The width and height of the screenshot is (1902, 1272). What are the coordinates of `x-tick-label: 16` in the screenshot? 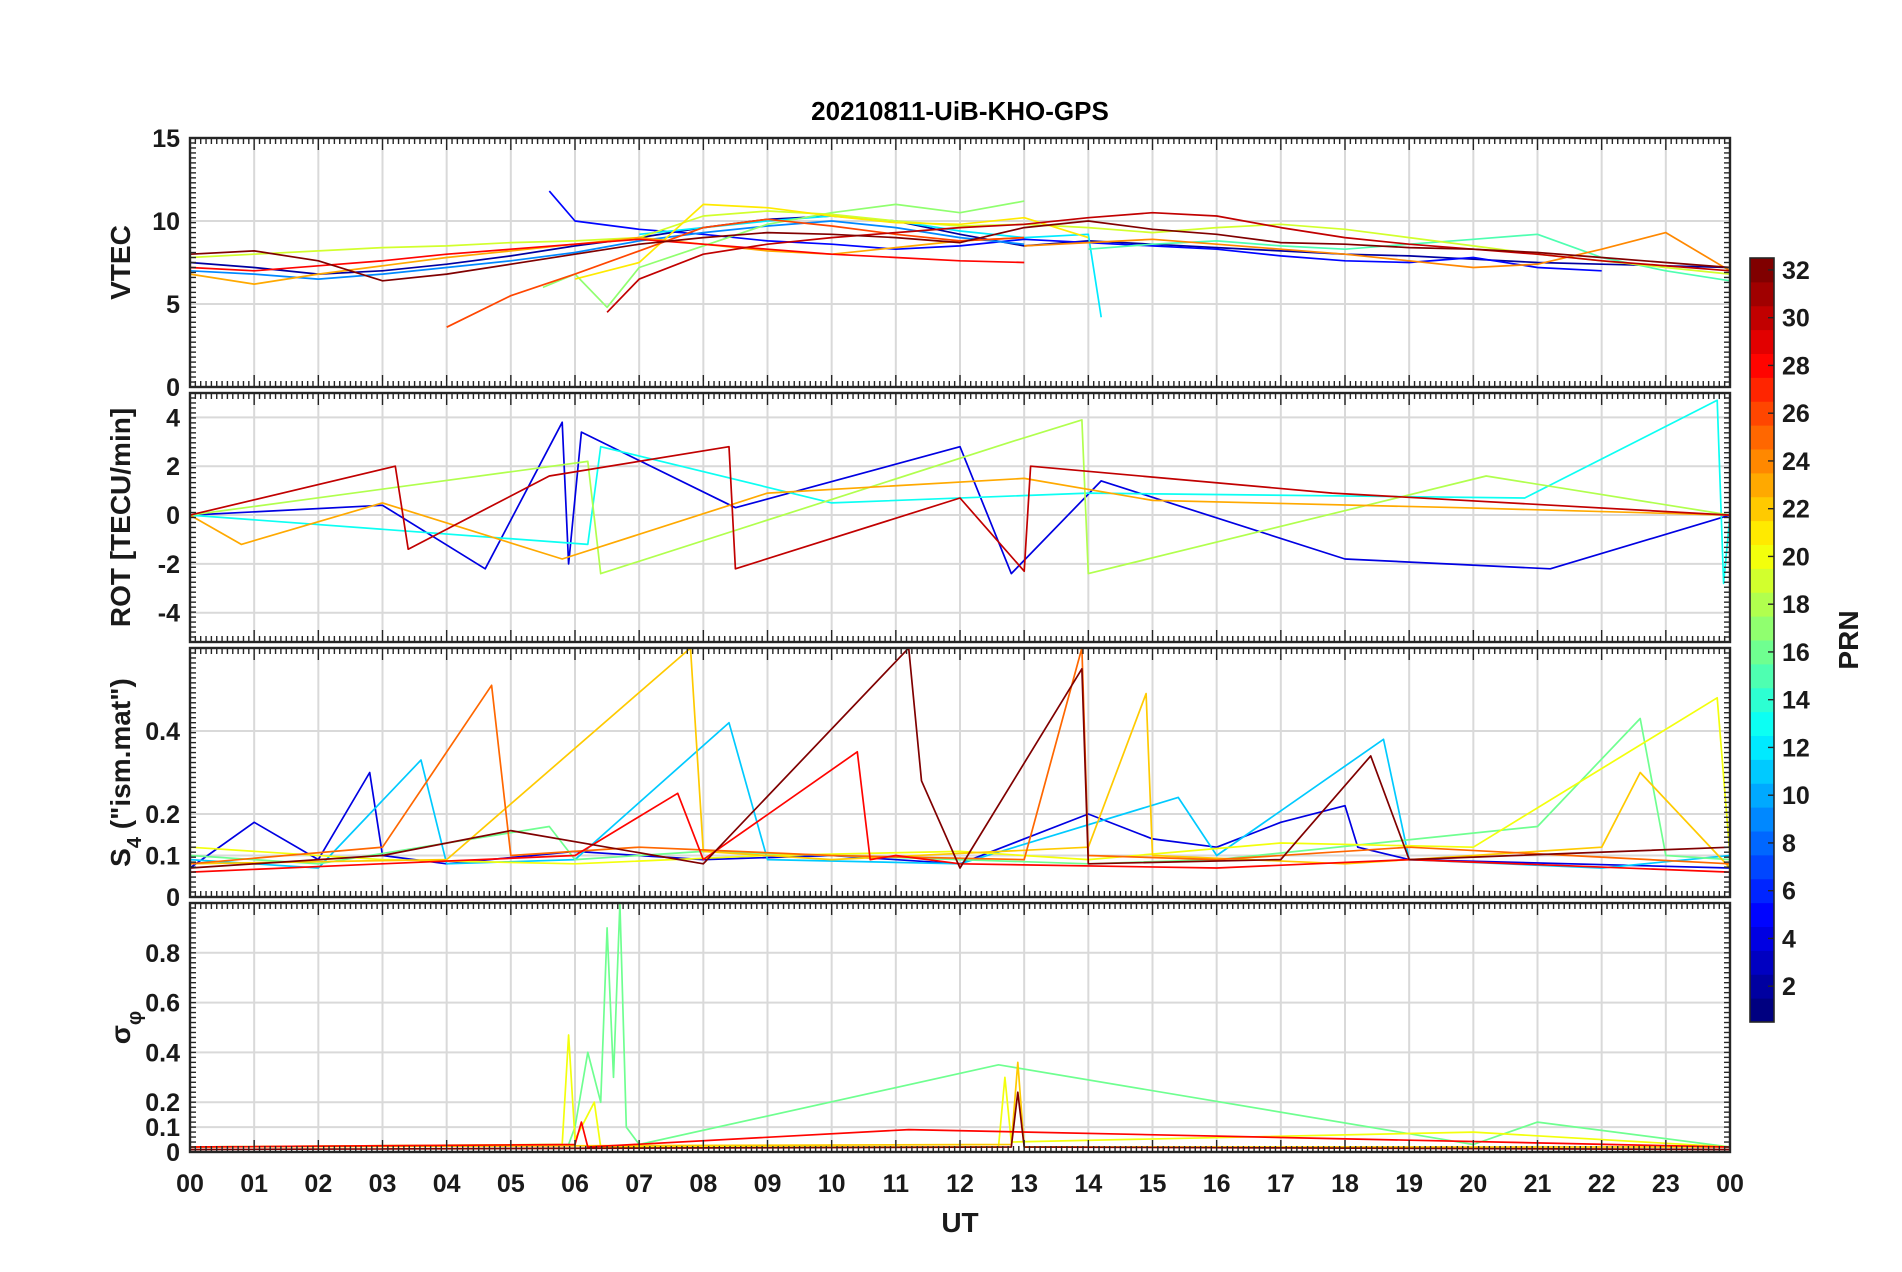 It's located at (1217, 1184).